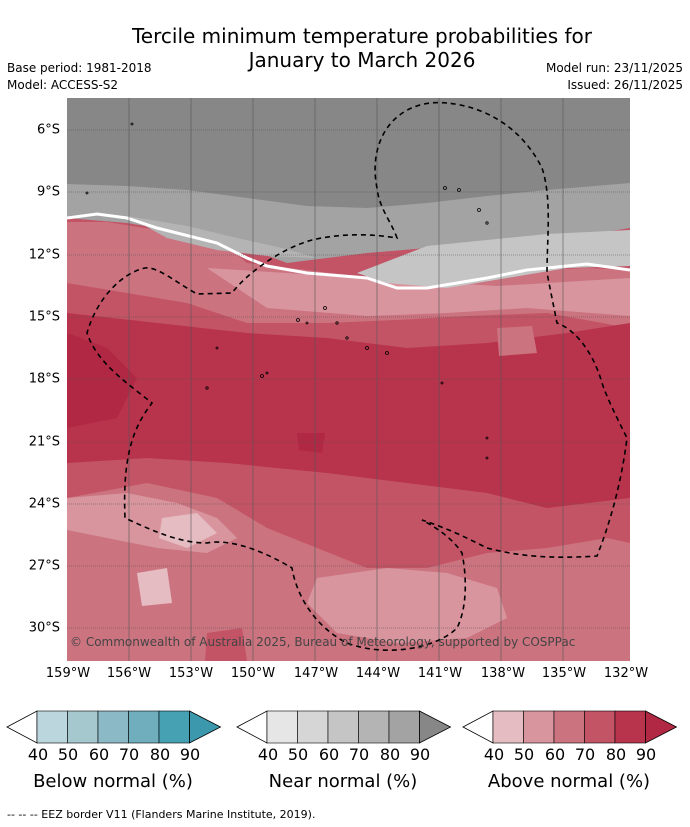  I want to click on colorbar-above-min-arrow, so click(478, 727).